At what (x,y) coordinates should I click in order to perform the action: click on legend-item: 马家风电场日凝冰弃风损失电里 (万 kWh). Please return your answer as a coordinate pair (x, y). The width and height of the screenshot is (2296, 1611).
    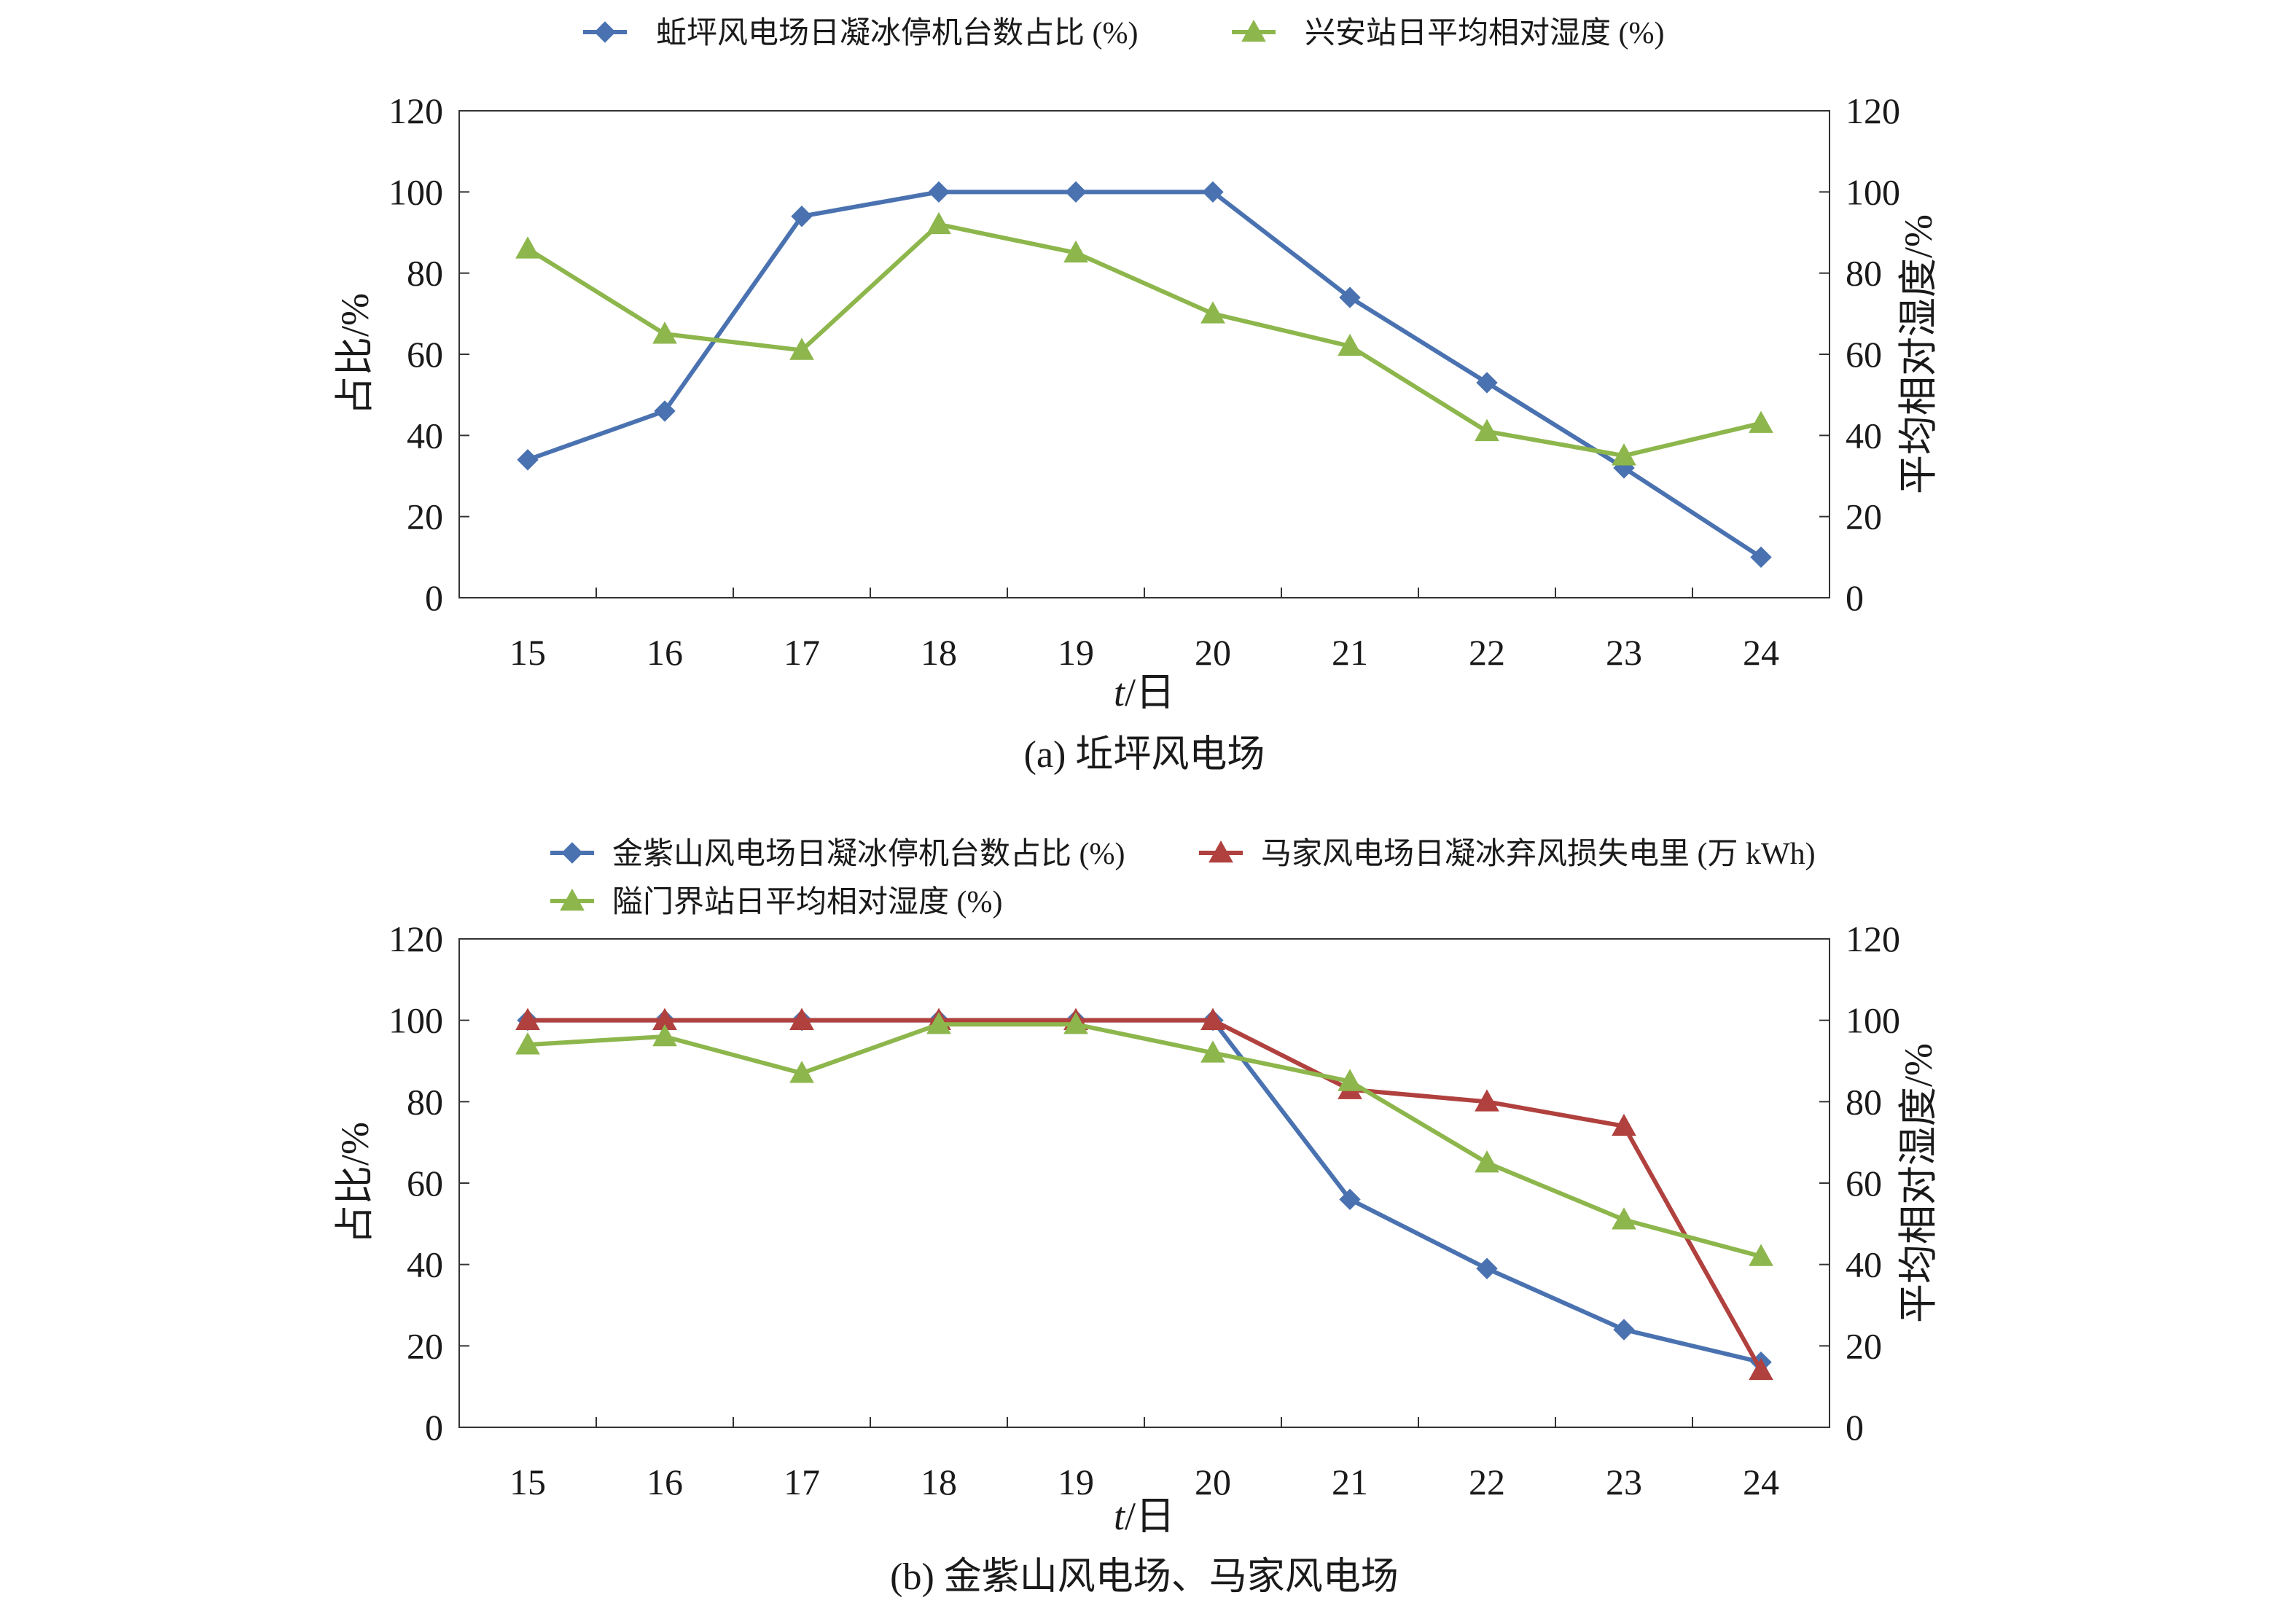
    Looking at the image, I should click on (1508, 854).